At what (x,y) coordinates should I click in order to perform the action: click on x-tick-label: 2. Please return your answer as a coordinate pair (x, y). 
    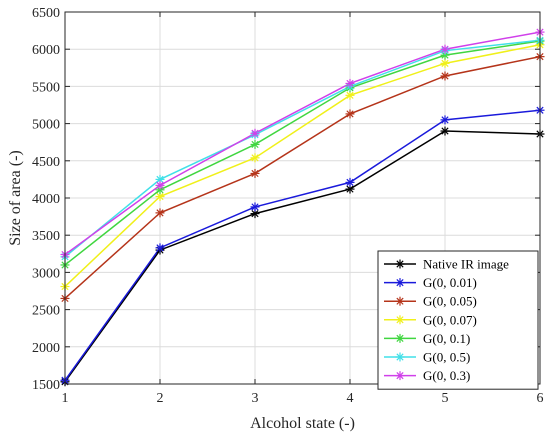
    Looking at the image, I should click on (160, 398).